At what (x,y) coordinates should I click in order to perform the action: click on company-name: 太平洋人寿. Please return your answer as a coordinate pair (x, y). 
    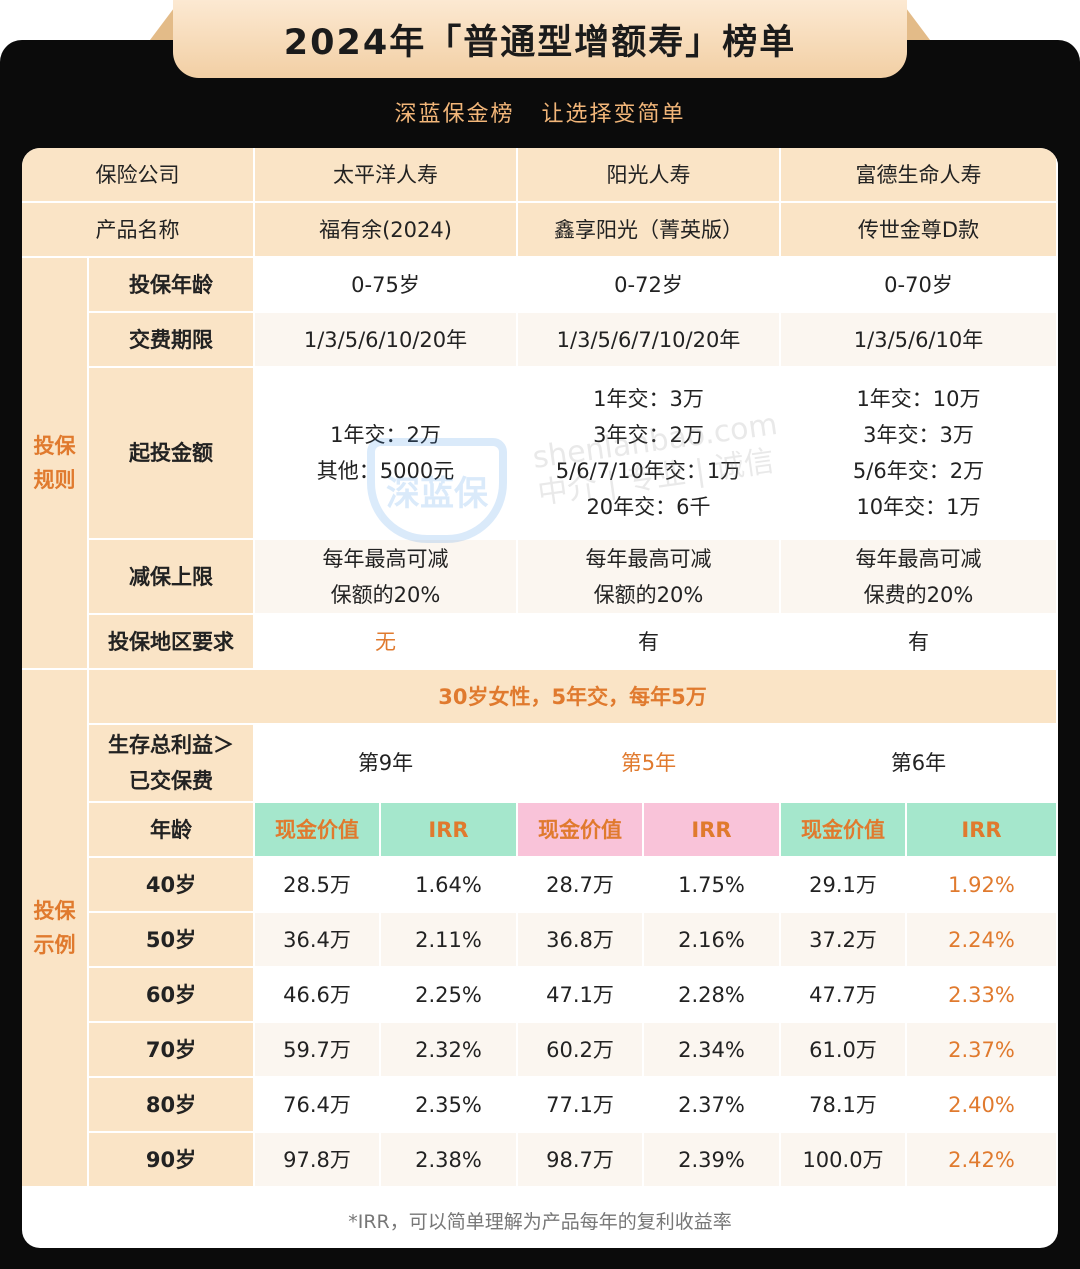
    Looking at the image, I should click on (386, 175).